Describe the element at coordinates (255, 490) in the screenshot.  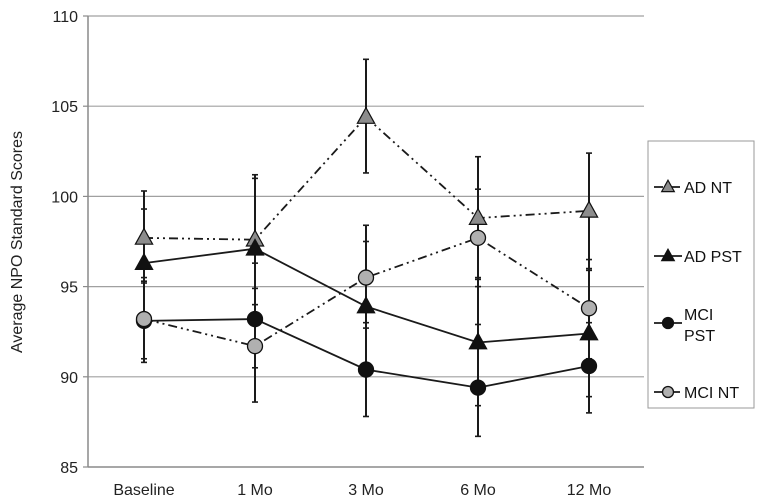
I see `x-tick-label: 1 Mo` at that location.